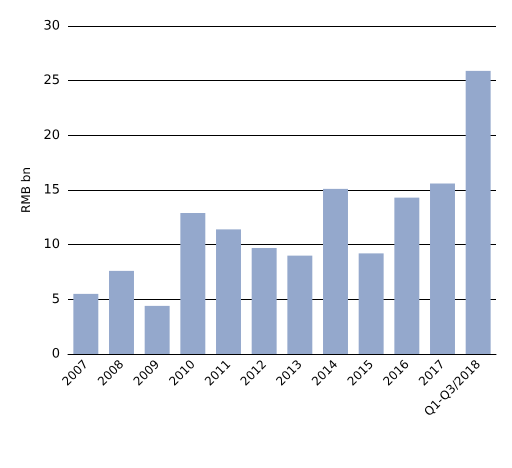  Describe the element at coordinates (51, 244) in the screenshot. I see `y-tick-label: 10` at that location.